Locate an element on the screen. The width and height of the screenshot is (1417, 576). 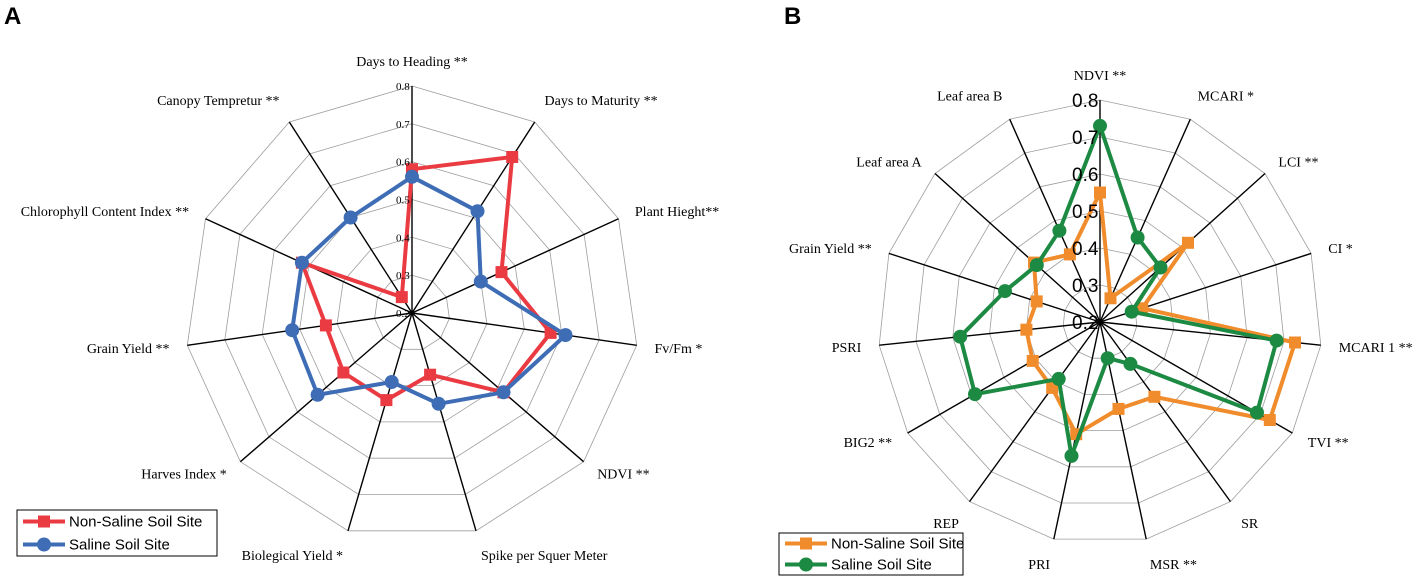
axis-label-days-to-heading: Days to Heading ** is located at coordinates (412, 62).